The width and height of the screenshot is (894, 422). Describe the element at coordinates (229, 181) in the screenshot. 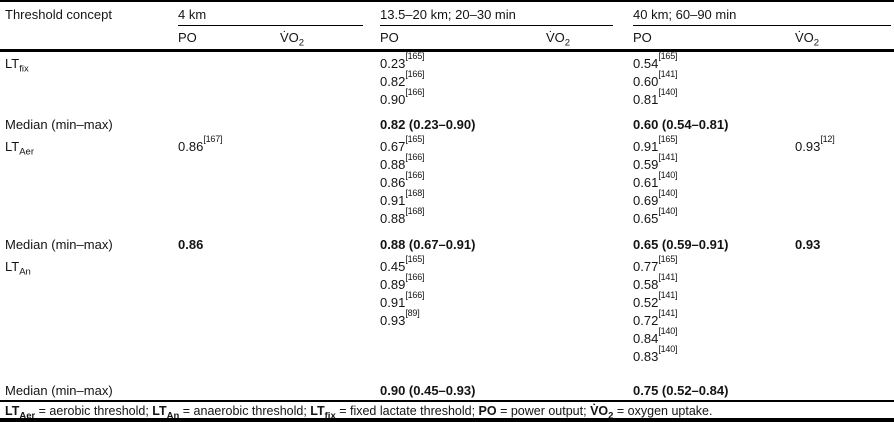

I see `value-cell-g1_po: 0.86[167]` at that location.